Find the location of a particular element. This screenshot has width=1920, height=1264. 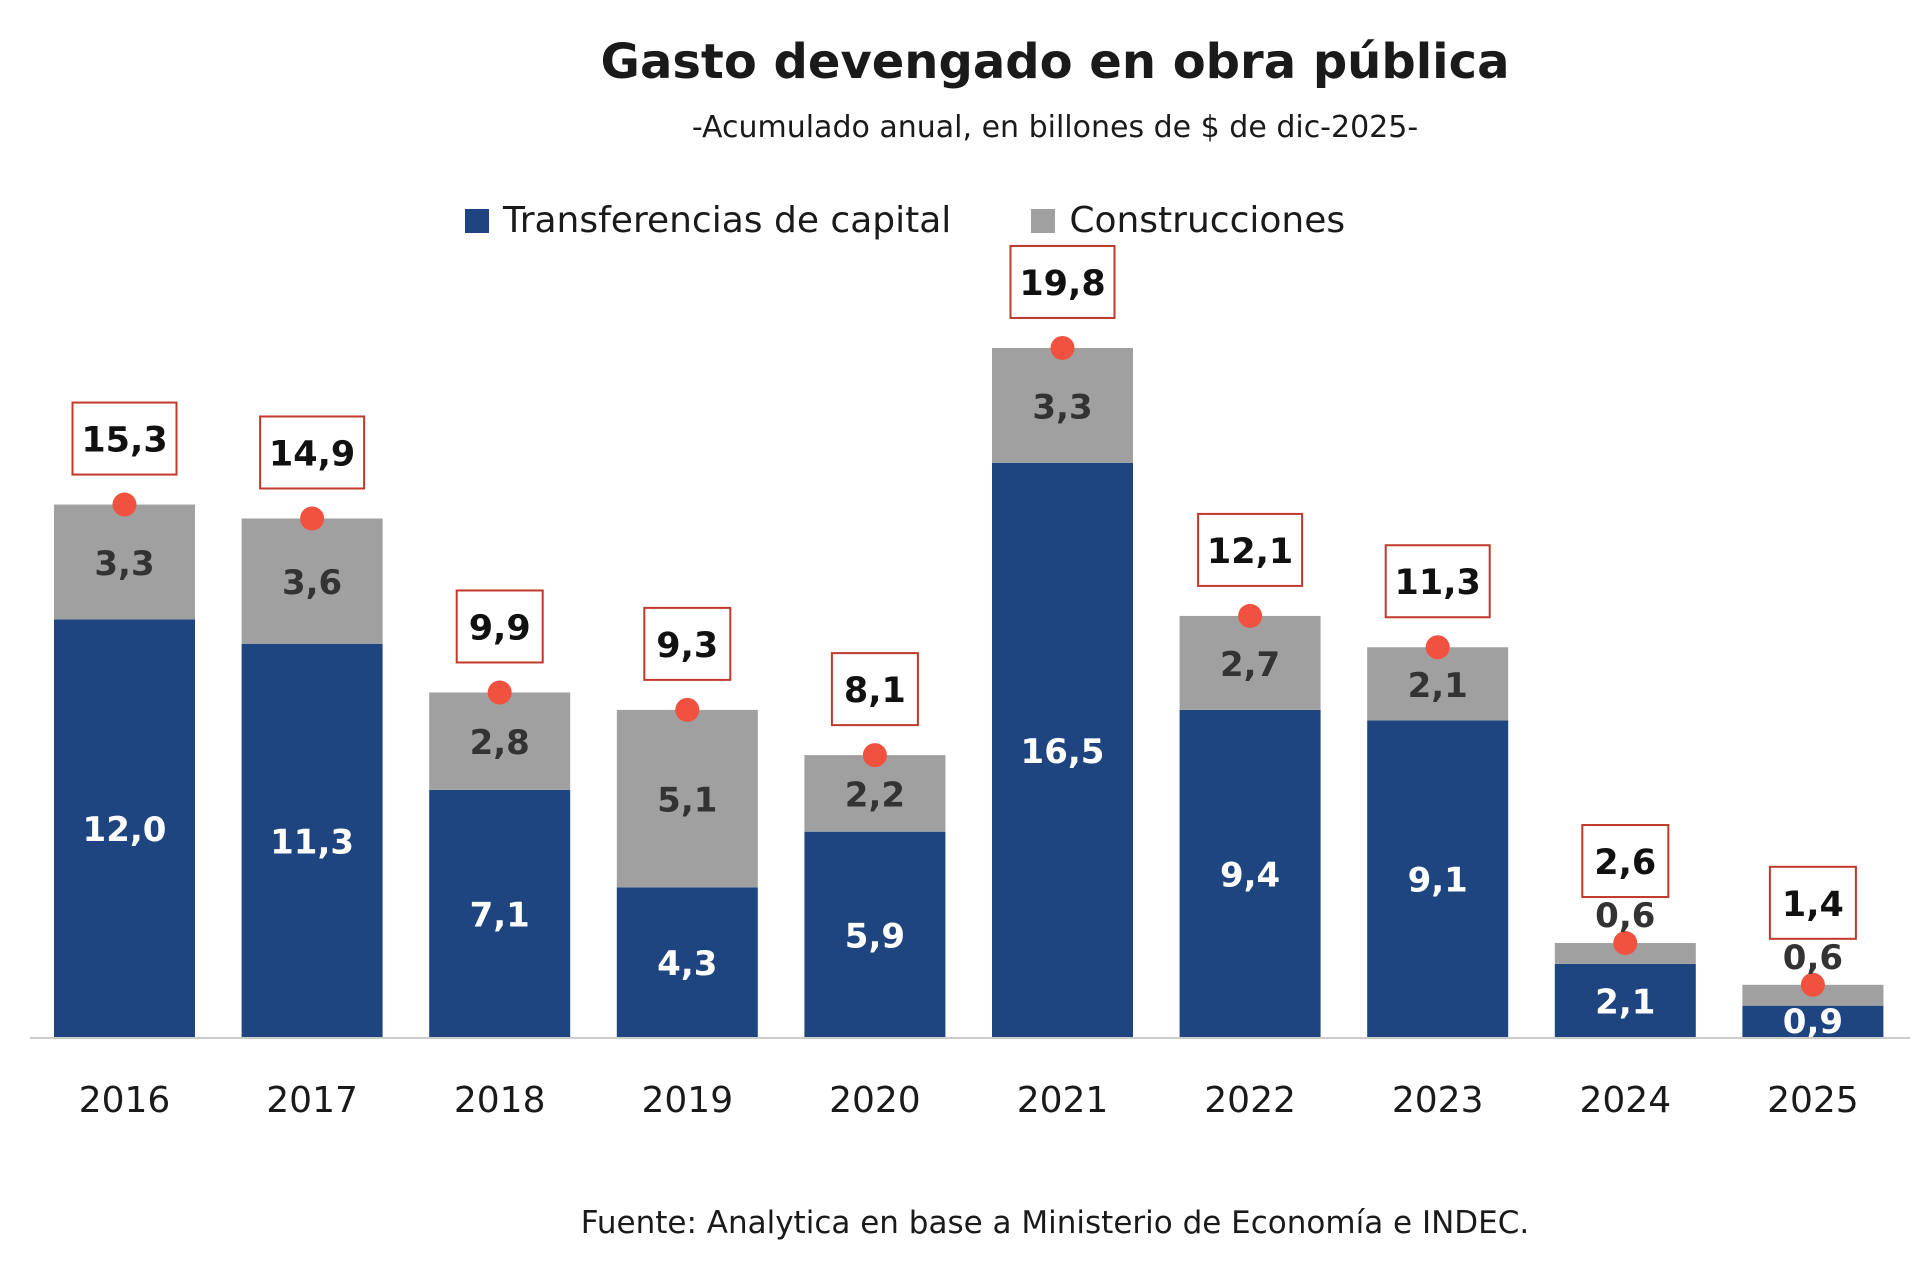

data-label: 16,5 is located at coordinates (1063, 752).